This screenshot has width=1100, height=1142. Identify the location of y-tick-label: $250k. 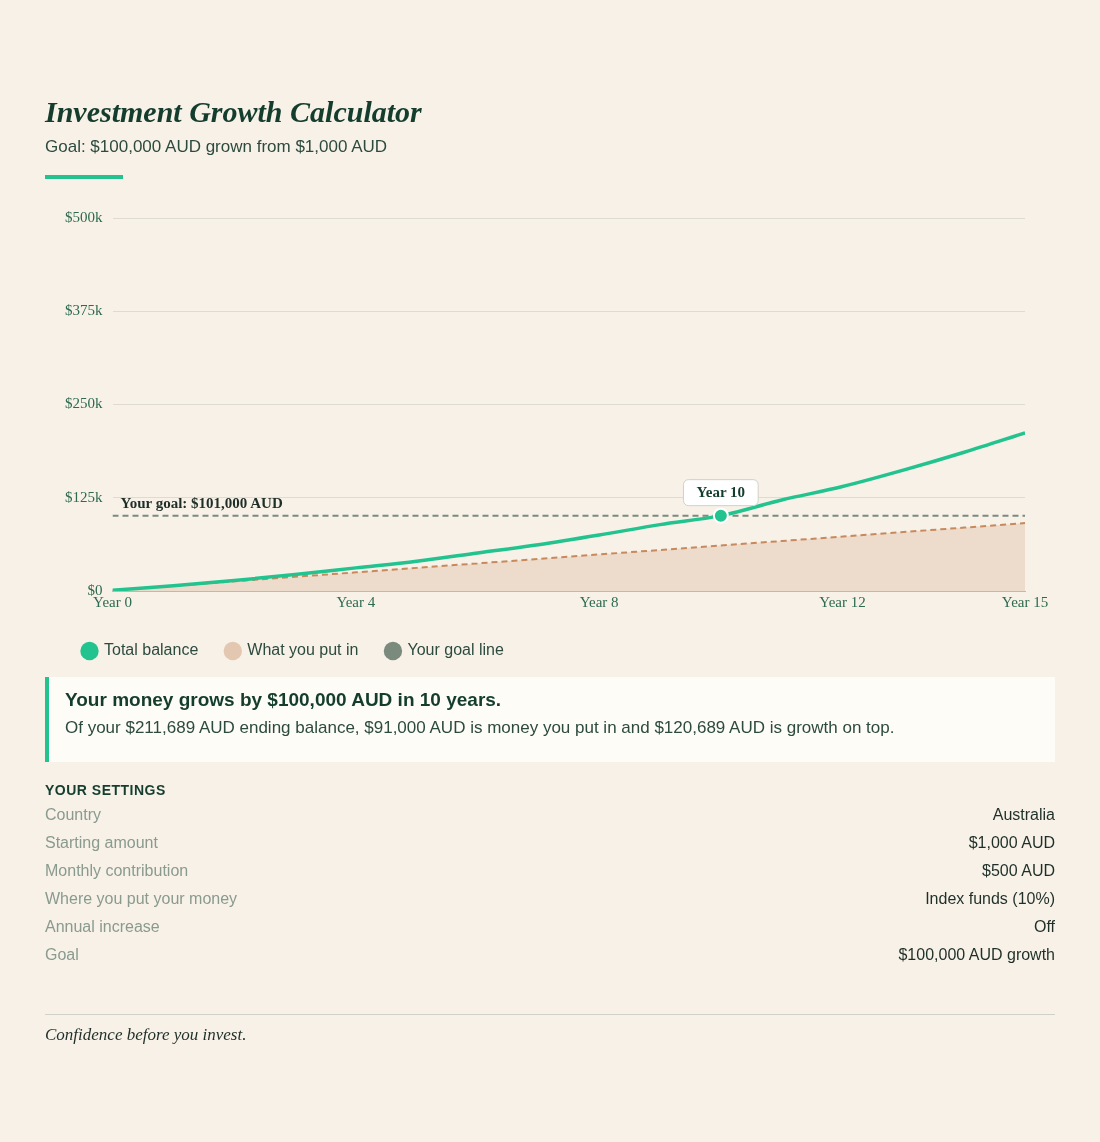
(84, 403).